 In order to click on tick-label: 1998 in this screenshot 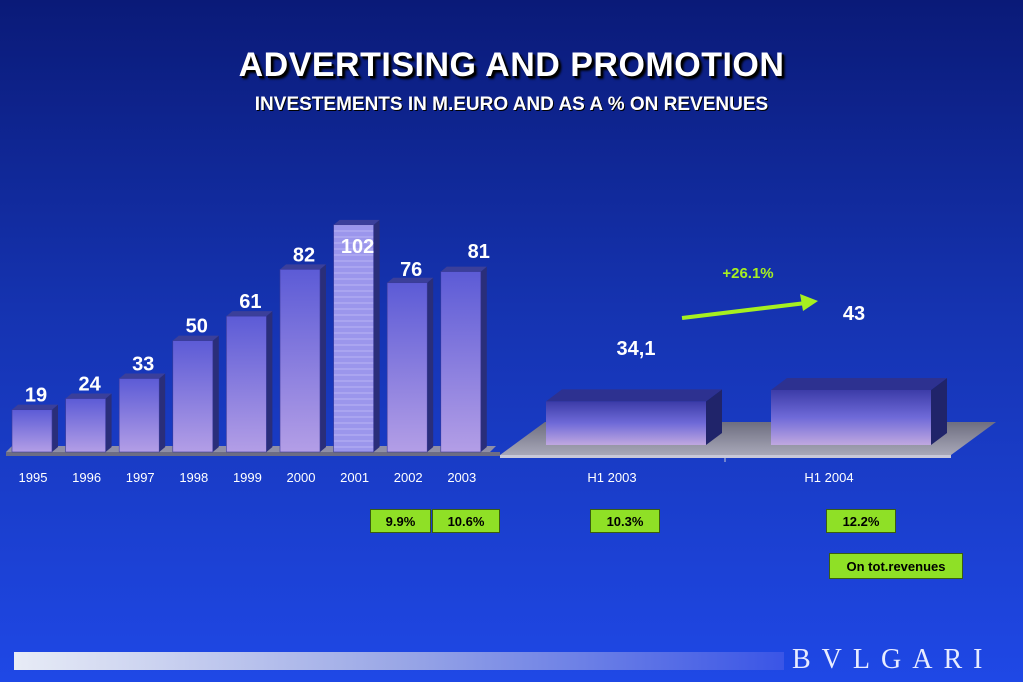, I will do `click(193, 477)`.